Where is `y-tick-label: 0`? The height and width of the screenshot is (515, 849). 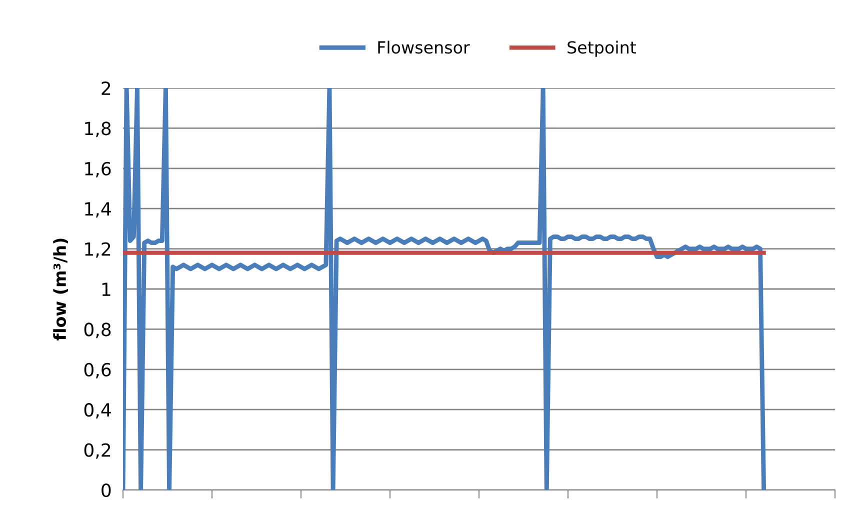
y-tick-label: 0 is located at coordinates (106, 490).